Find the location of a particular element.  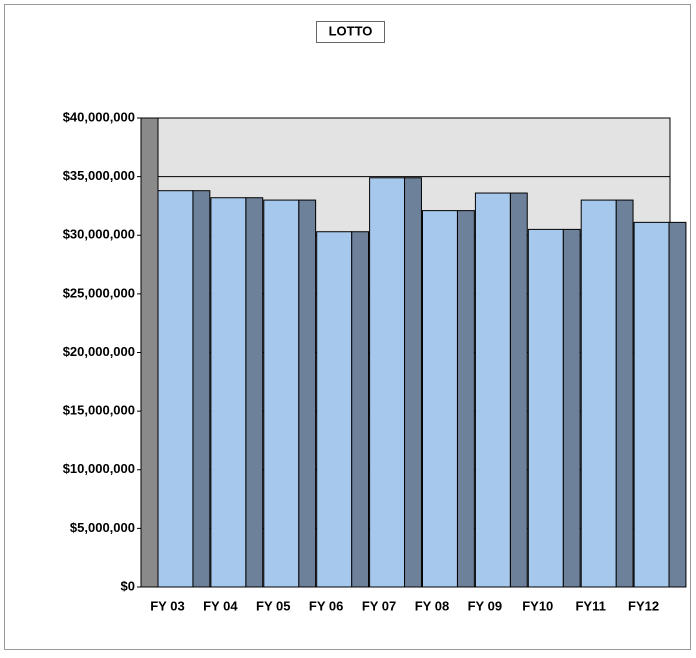

x-tick-label: FY 03 is located at coordinates (167, 605).